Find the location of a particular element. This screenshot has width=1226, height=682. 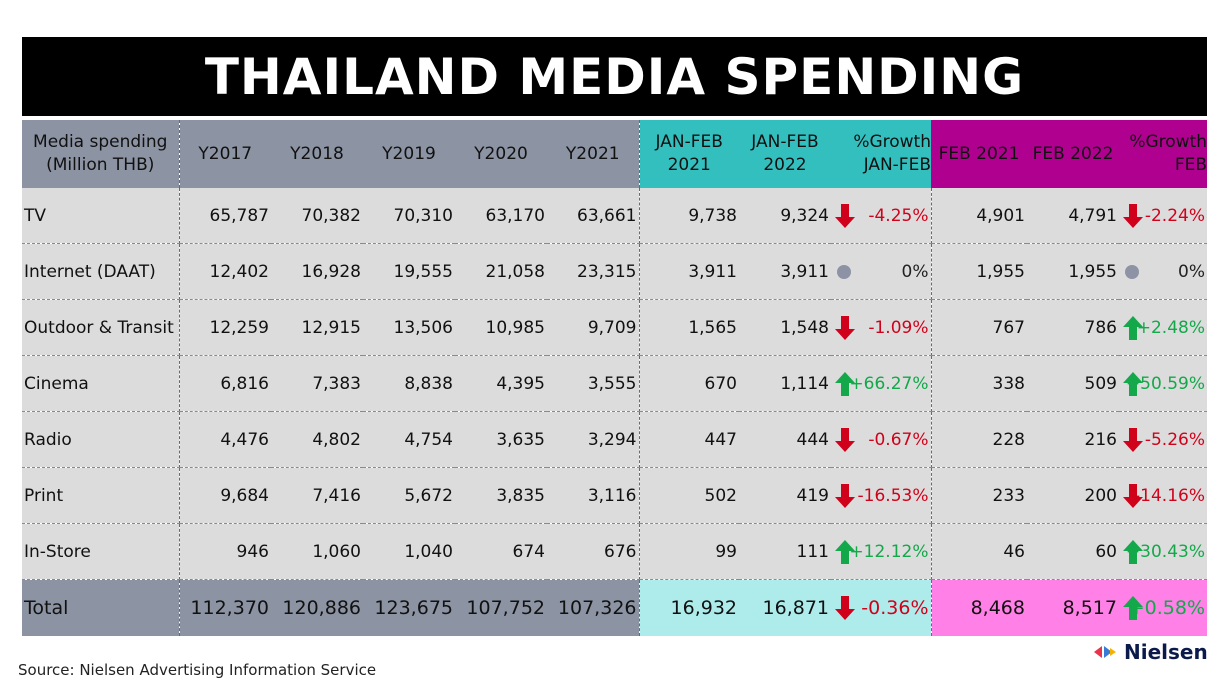

column-header: Y2020 is located at coordinates (501, 154).